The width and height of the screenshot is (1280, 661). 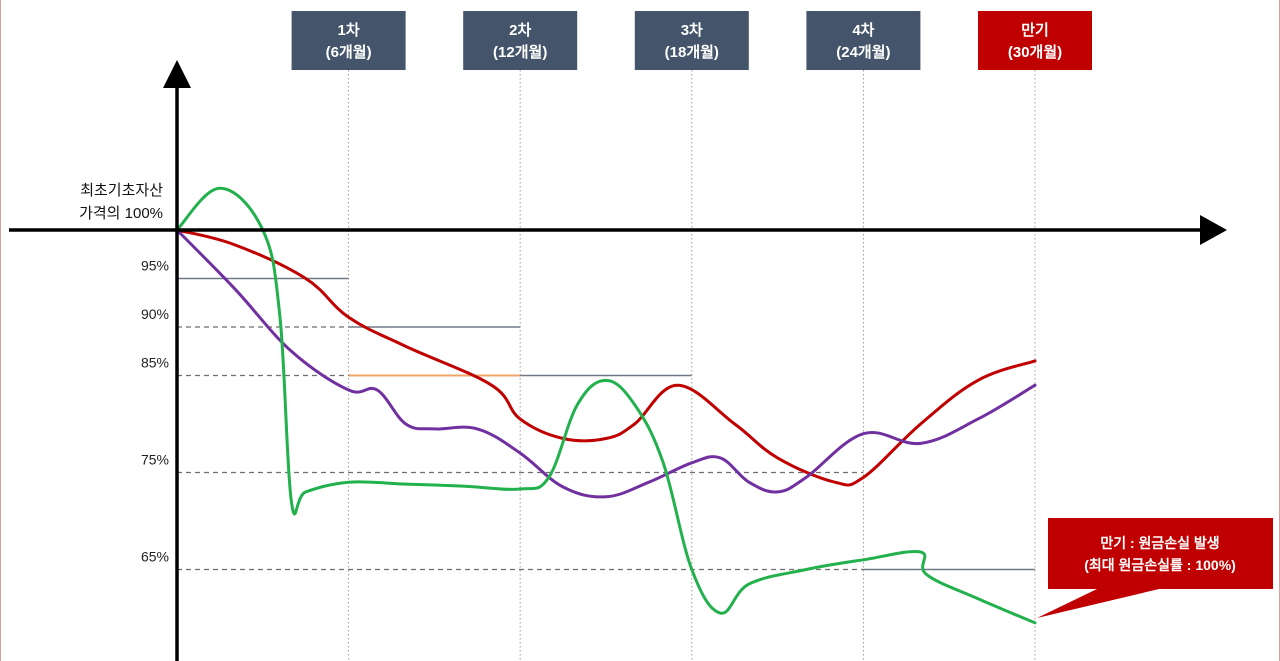 What do you see at coordinates (863, 30) in the screenshot?
I see `observation-date-label: 4차` at bounding box center [863, 30].